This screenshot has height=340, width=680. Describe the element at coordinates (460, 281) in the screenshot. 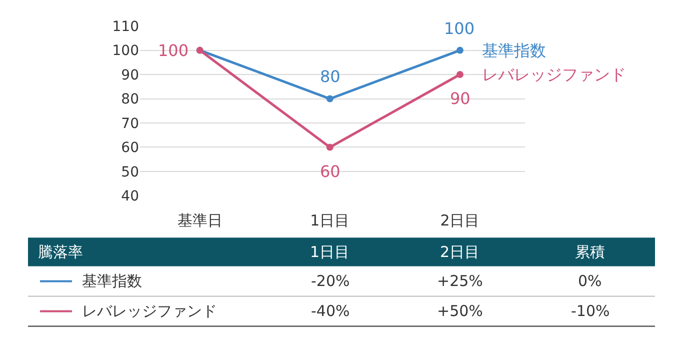

I see `data-label: +25%` at that location.